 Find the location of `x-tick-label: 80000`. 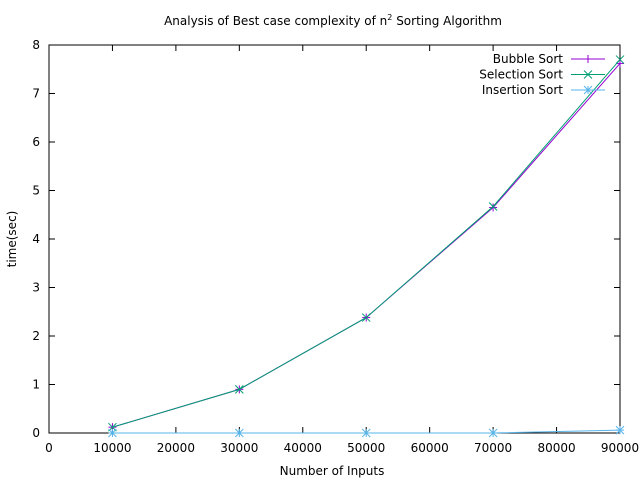

x-tick-label: 80000 is located at coordinates (556, 448).